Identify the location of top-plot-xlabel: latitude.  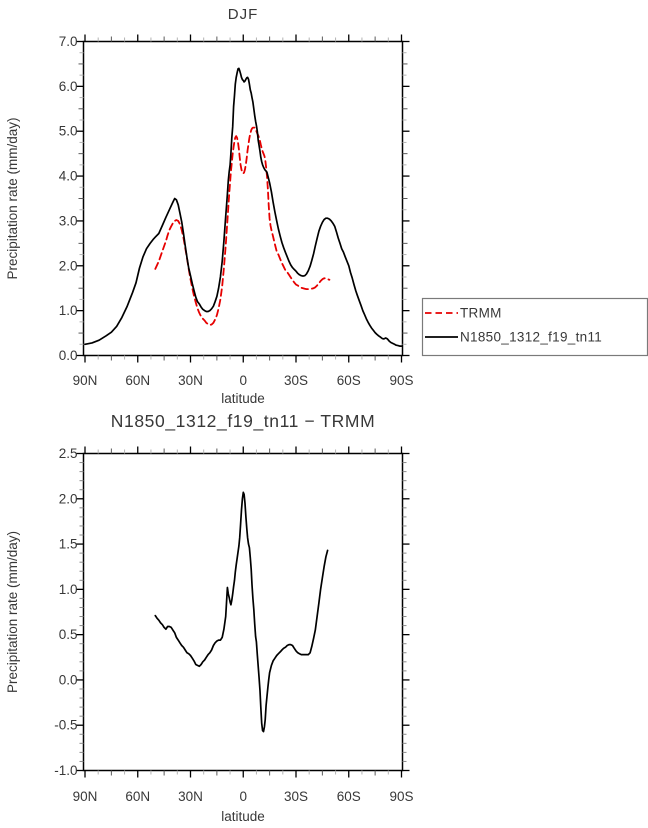
(243, 398).